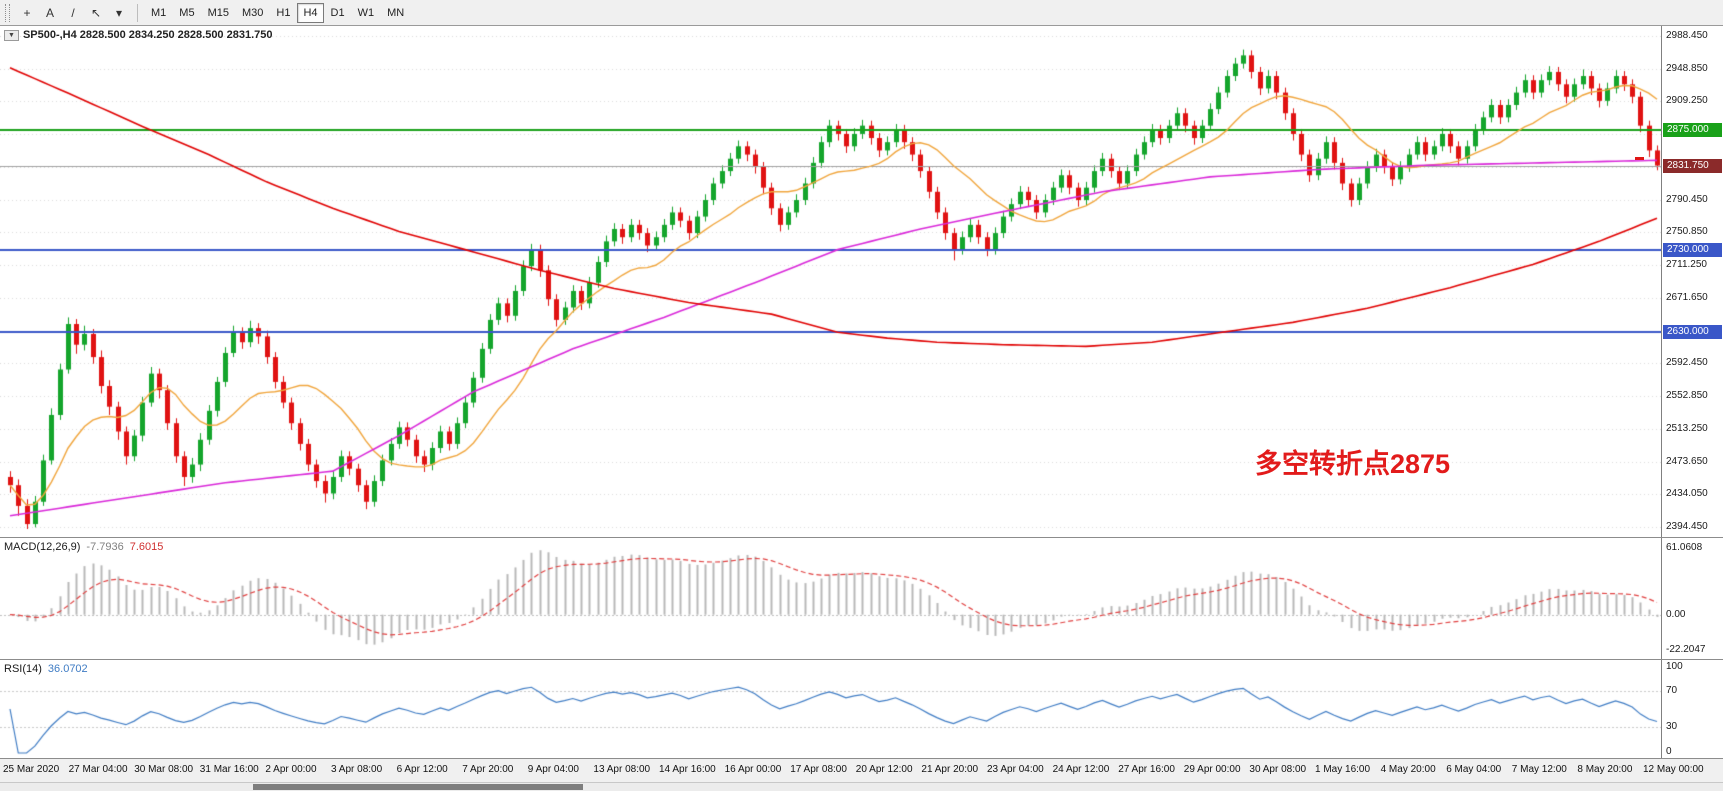 This screenshot has height=791, width=1723. Describe the element at coordinates (1676, 614) in the screenshot. I see `macd-axis-label: 0.00` at that location.